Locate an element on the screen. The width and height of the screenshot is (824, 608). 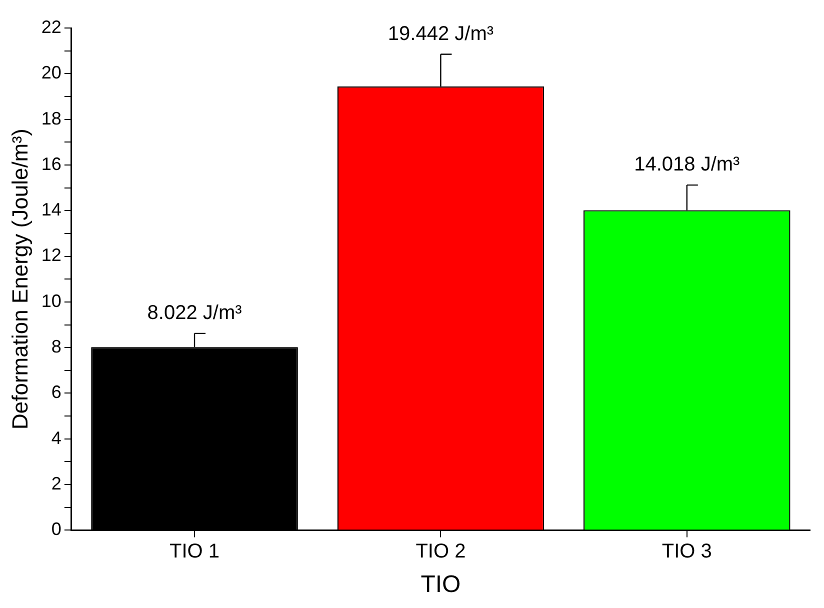
y-tick-label: 16 is located at coordinates (51, 164).